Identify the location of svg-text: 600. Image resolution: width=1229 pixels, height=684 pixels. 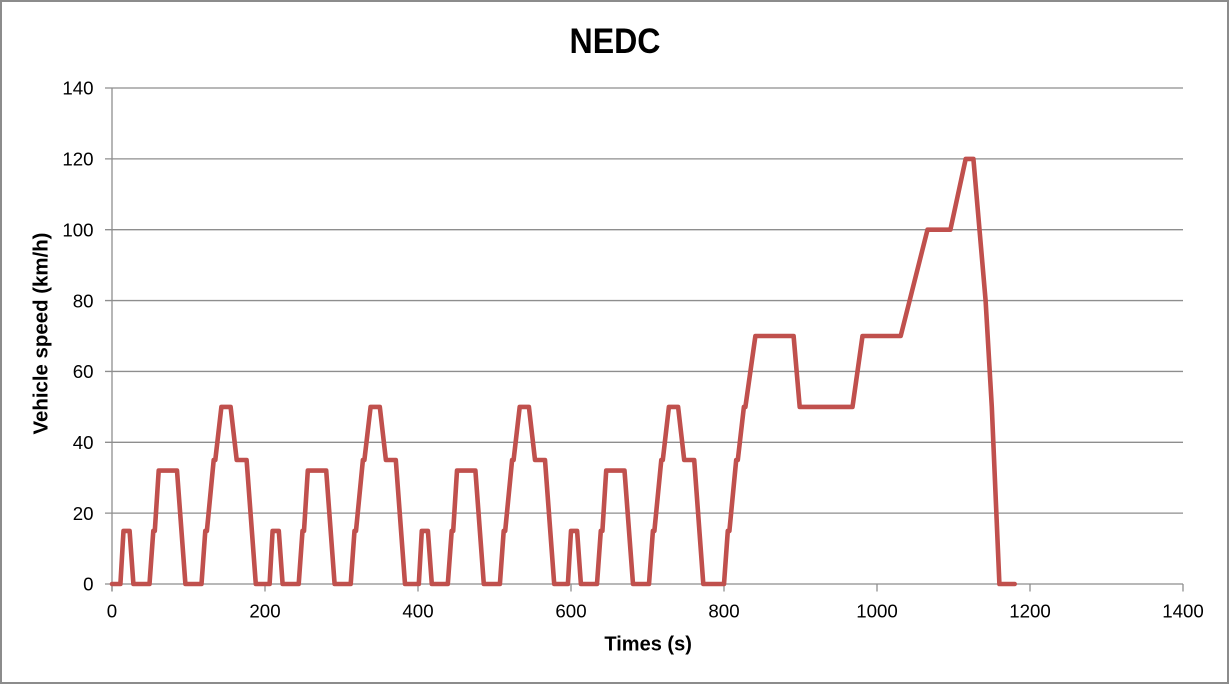
(570, 611).